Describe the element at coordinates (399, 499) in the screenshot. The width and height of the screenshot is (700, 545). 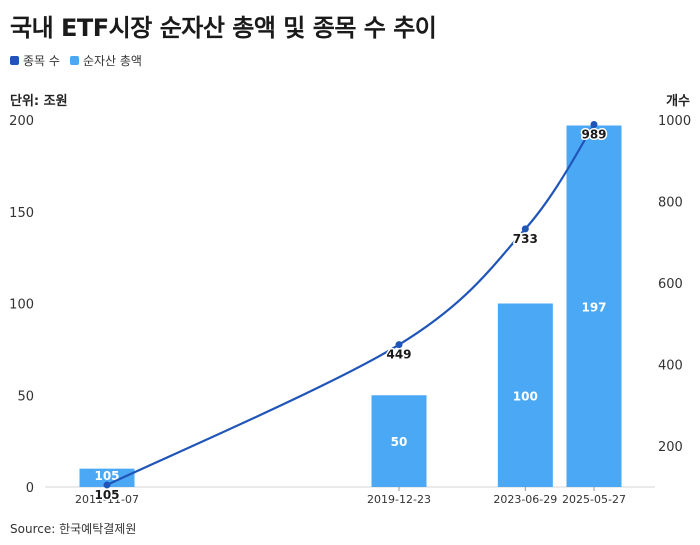
I see `x-tick-label: 2019-12-23` at that location.